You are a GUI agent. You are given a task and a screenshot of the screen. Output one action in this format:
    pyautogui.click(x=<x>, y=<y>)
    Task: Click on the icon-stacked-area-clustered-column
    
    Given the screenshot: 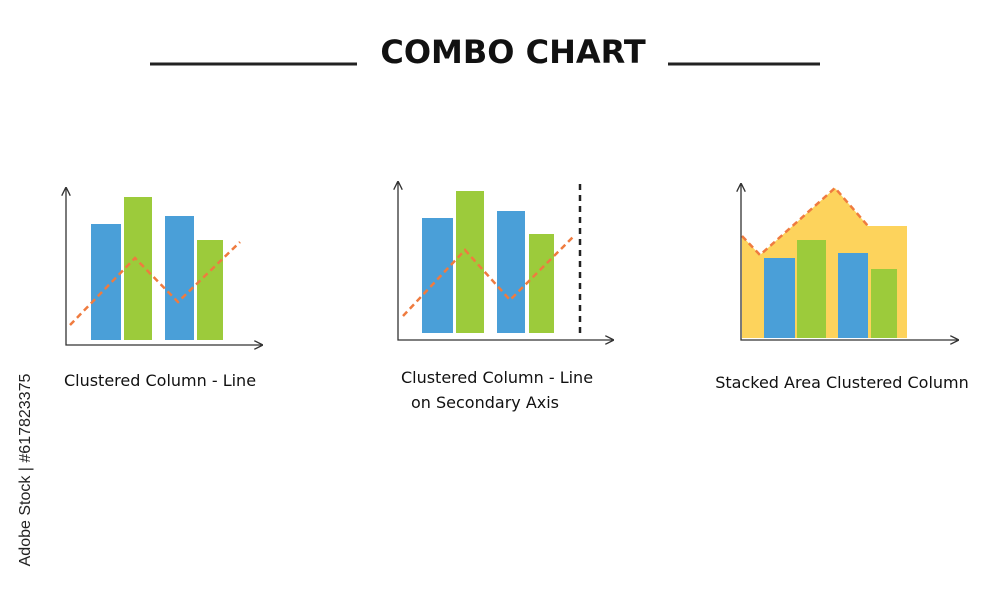 What is the action you would take?
    pyautogui.click(x=849, y=262)
    